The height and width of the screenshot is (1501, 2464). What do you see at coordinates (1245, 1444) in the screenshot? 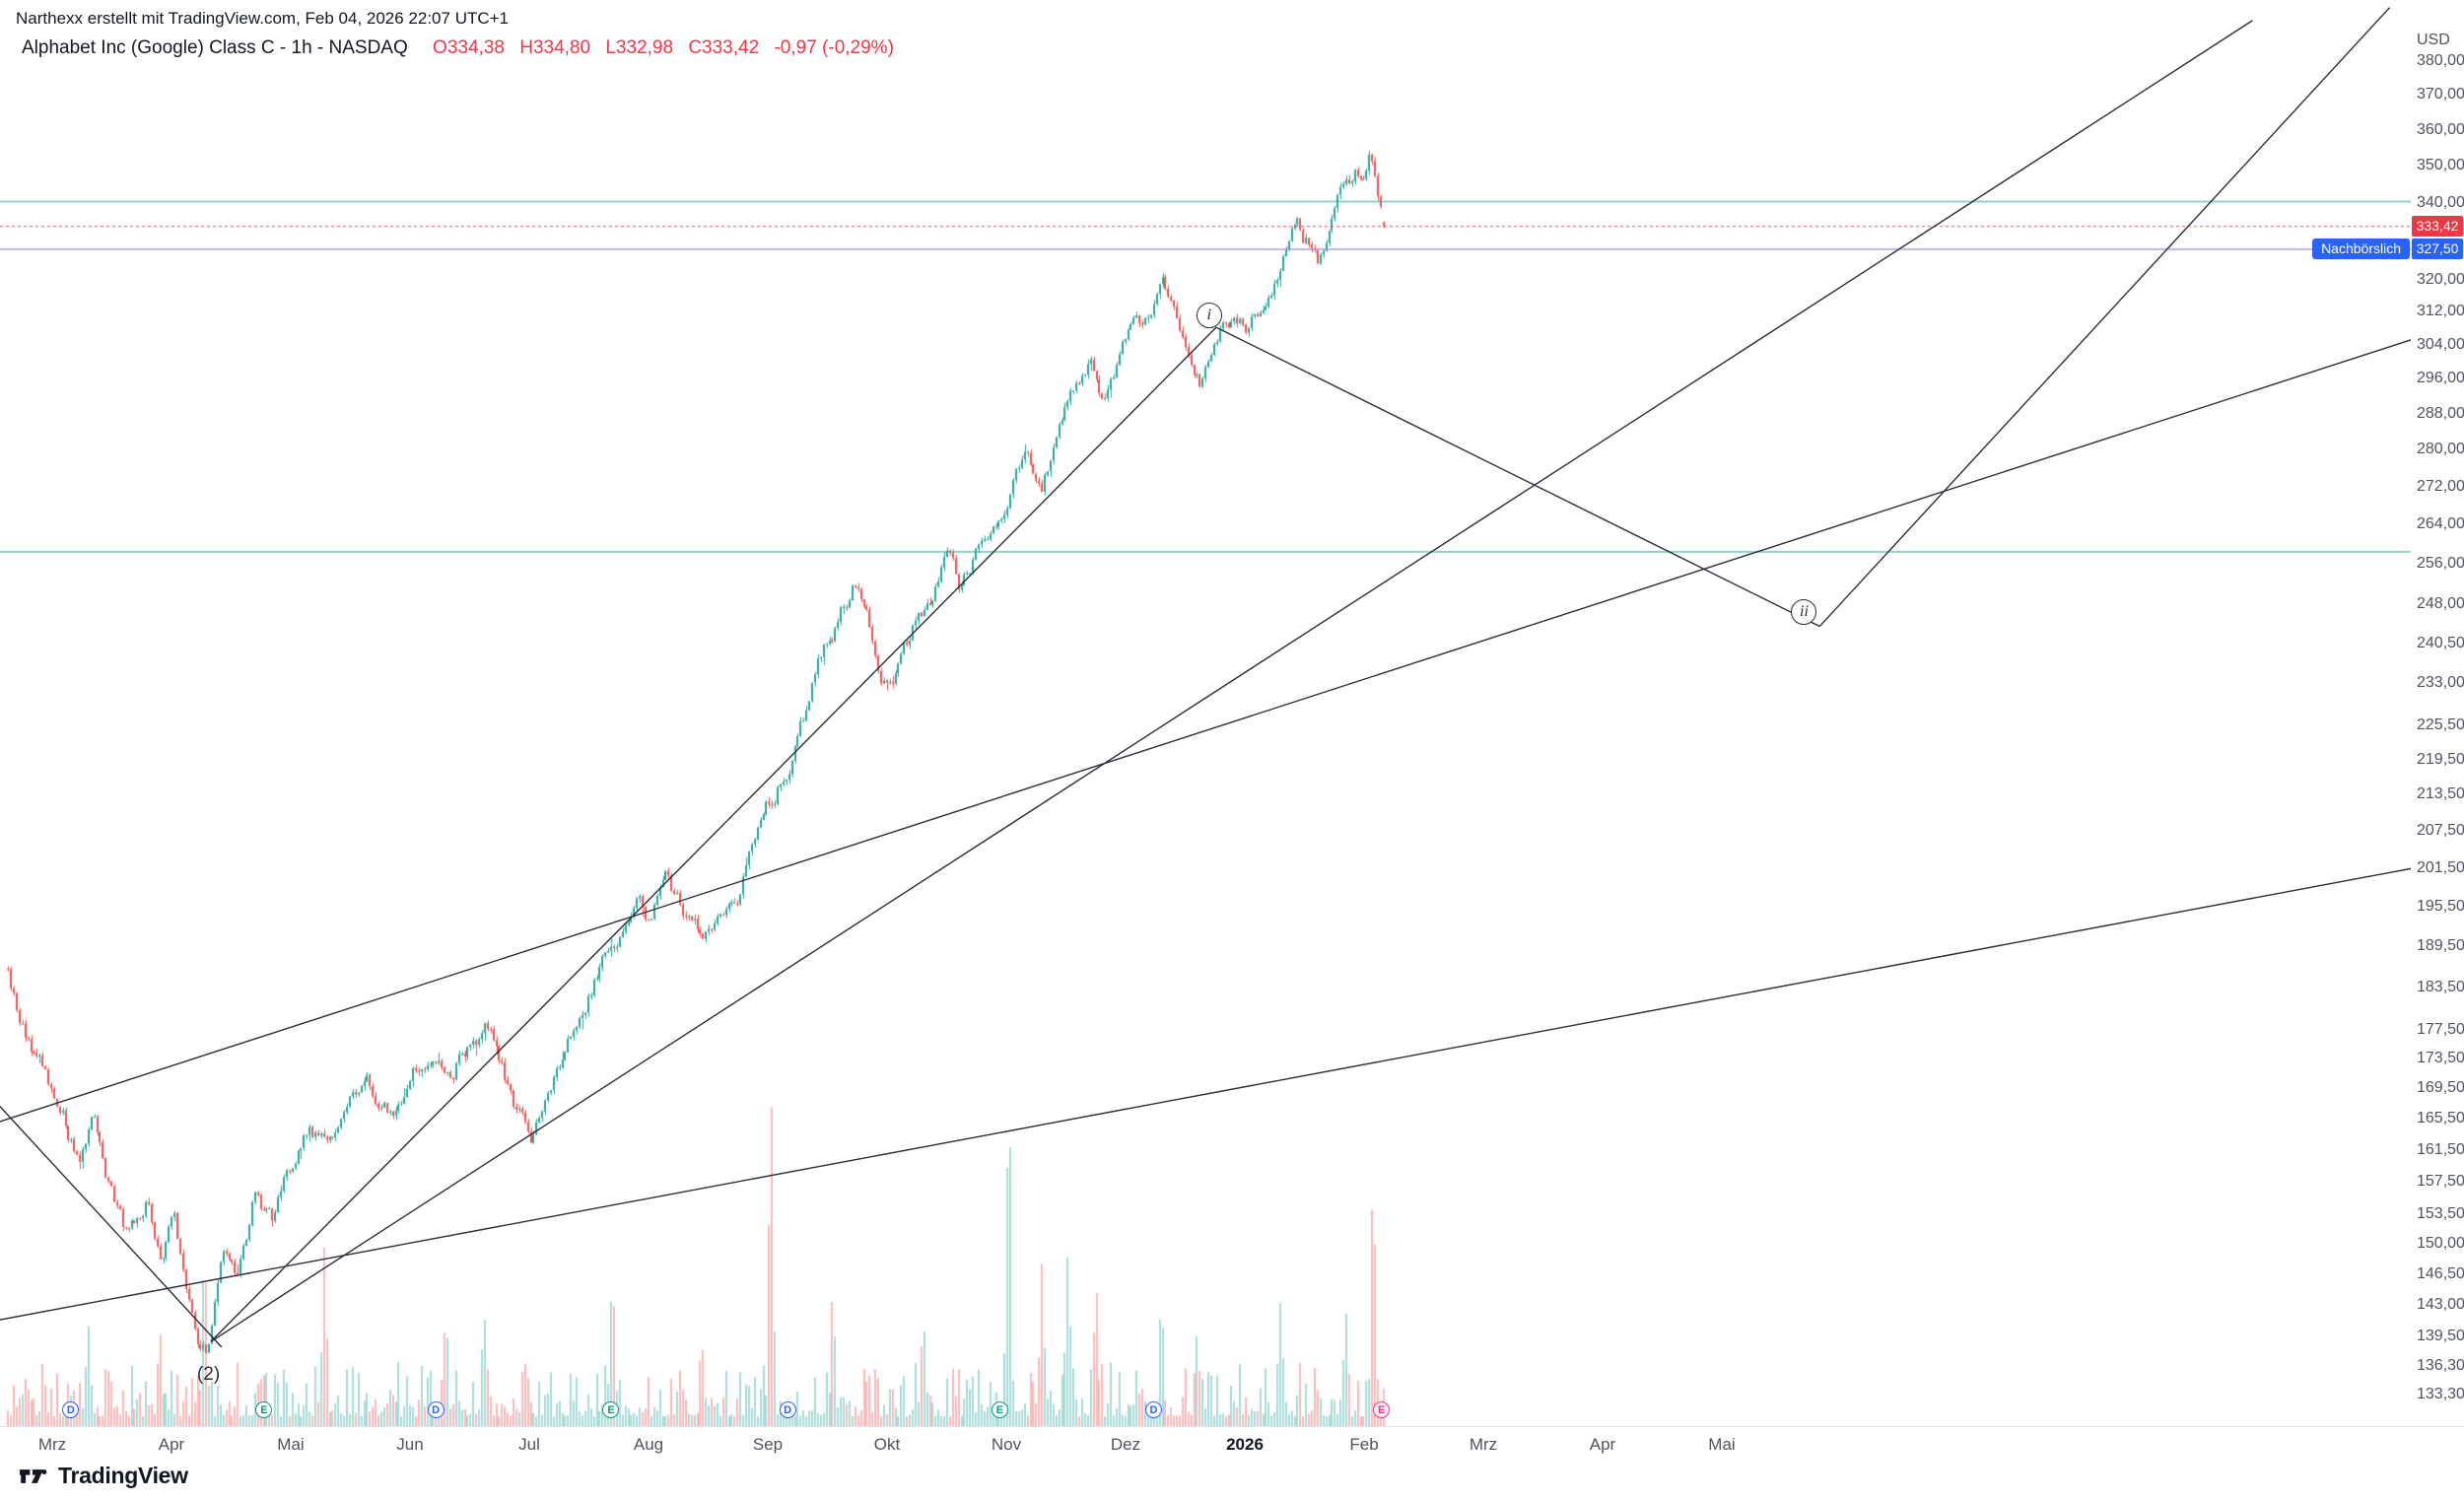
I see `time-tick-label: 2026` at bounding box center [1245, 1444].